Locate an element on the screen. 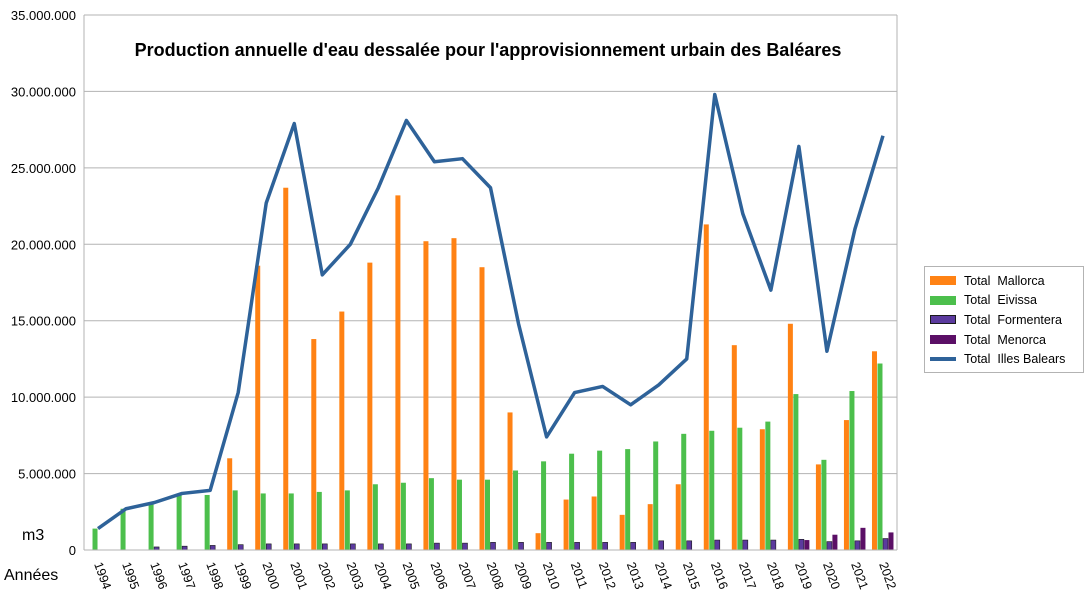 The height and width of the screenshot is (600, 1090). x-axis-label: Années is located at coordinates (31, 575).